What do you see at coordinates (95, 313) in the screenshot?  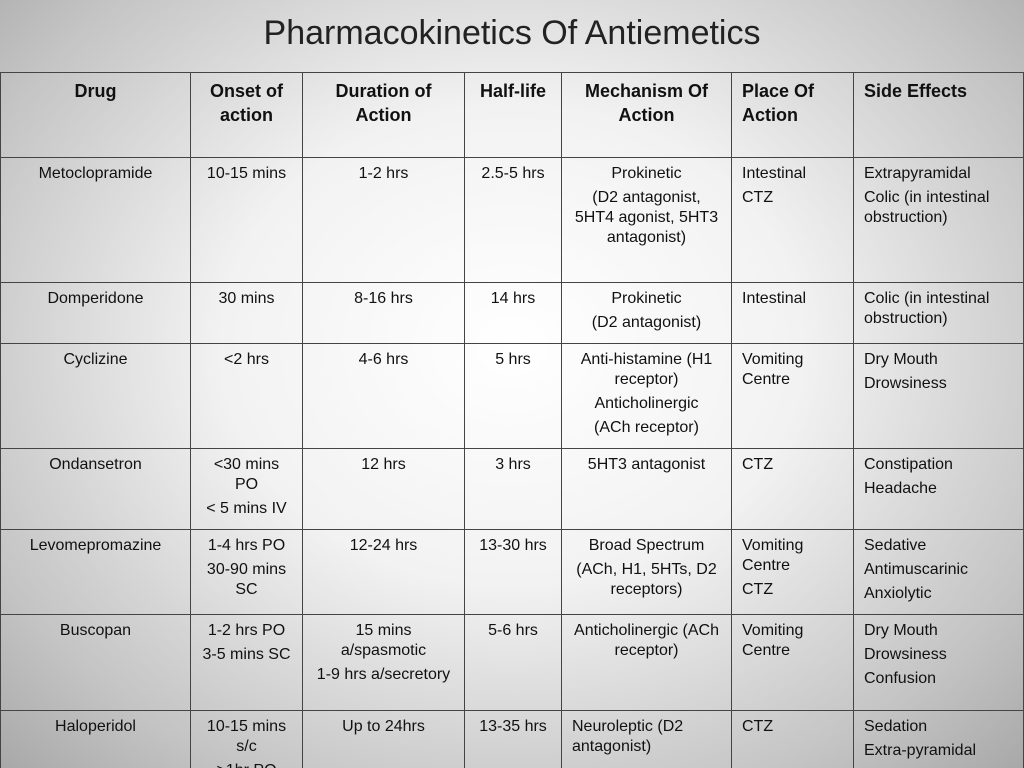 I see `table-cell: Domperidone` at bounding box center [95, 313].